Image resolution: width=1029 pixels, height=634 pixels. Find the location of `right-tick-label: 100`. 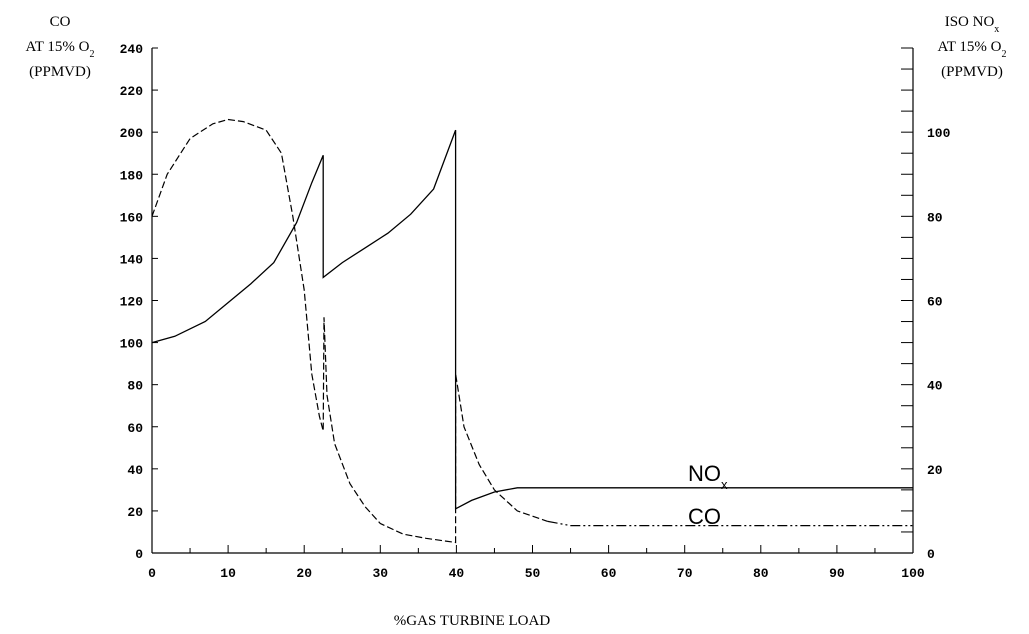

right-tick-label: 100 is located at coordinates (939, 133).